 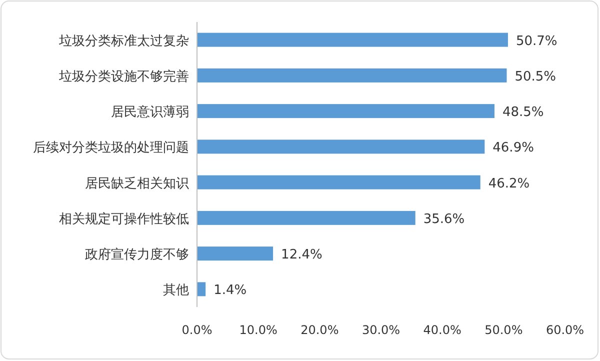 I want to click on y-tick-label: 垃圾分类标准太过复杂, so click(x=123, y=41).